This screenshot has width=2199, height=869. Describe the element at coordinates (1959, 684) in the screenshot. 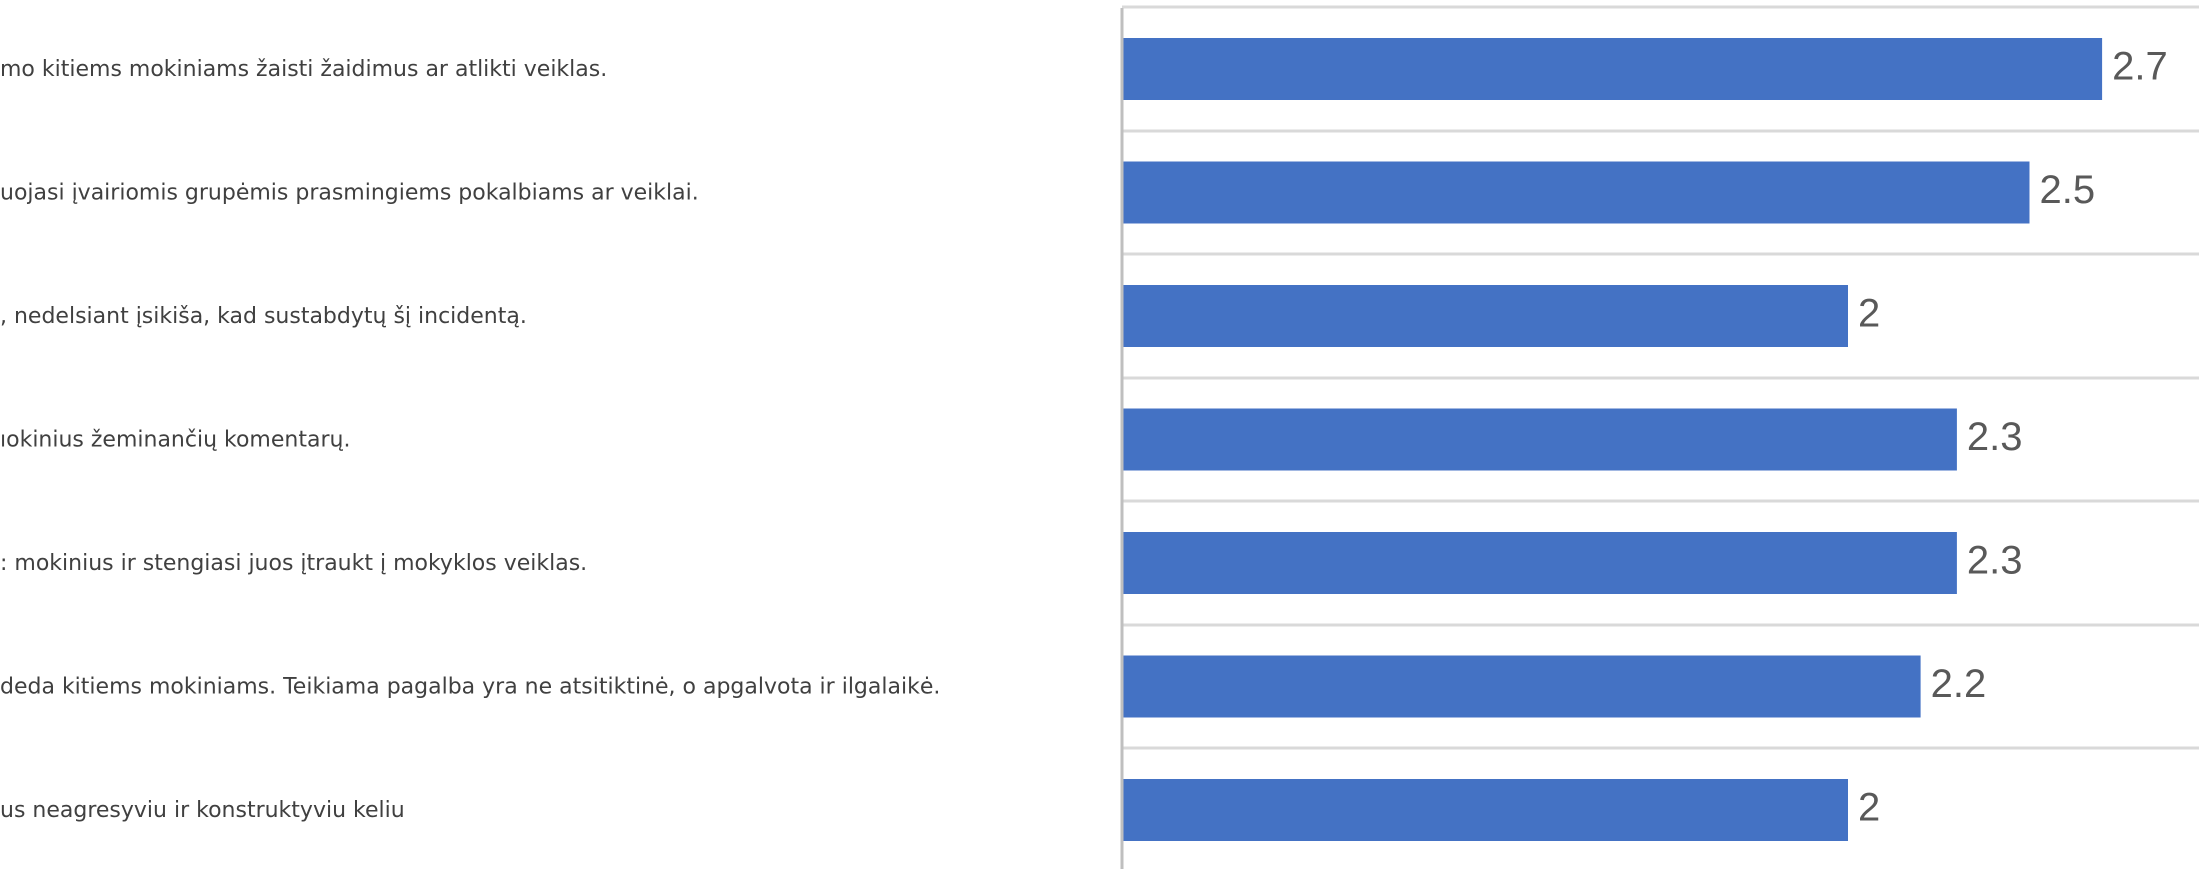

I see `data-label: 2.2` at that location.